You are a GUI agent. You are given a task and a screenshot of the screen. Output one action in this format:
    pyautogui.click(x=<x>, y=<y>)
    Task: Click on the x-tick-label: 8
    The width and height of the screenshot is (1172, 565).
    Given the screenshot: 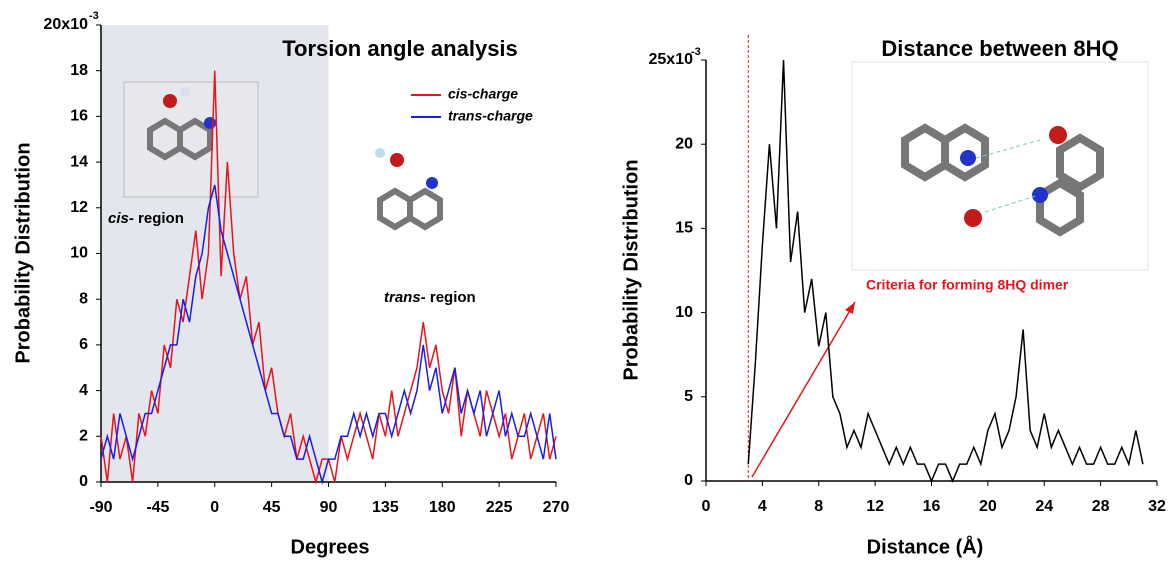 What is the action you would take?
    pyautogui.click(x=818, y=506)
    